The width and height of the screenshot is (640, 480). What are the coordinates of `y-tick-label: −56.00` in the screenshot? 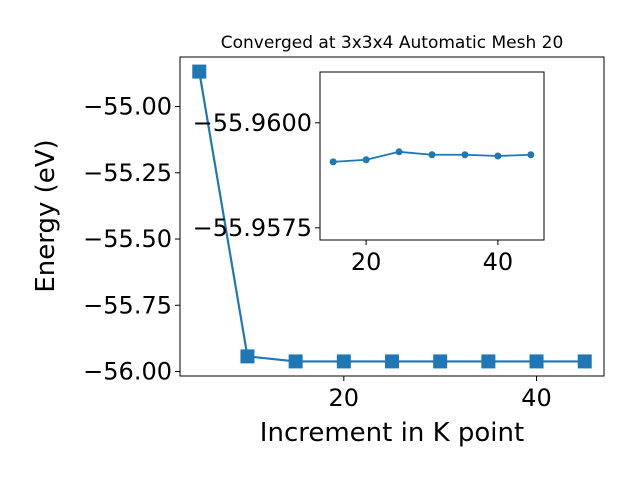 It's located at (127, 371).